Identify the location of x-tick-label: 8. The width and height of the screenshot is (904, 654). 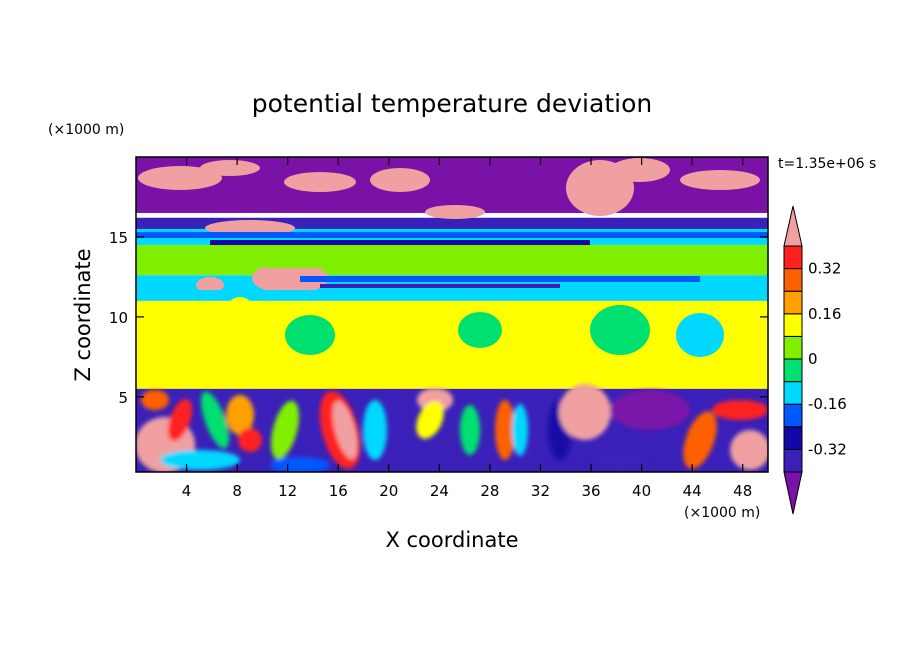
(237, 491).